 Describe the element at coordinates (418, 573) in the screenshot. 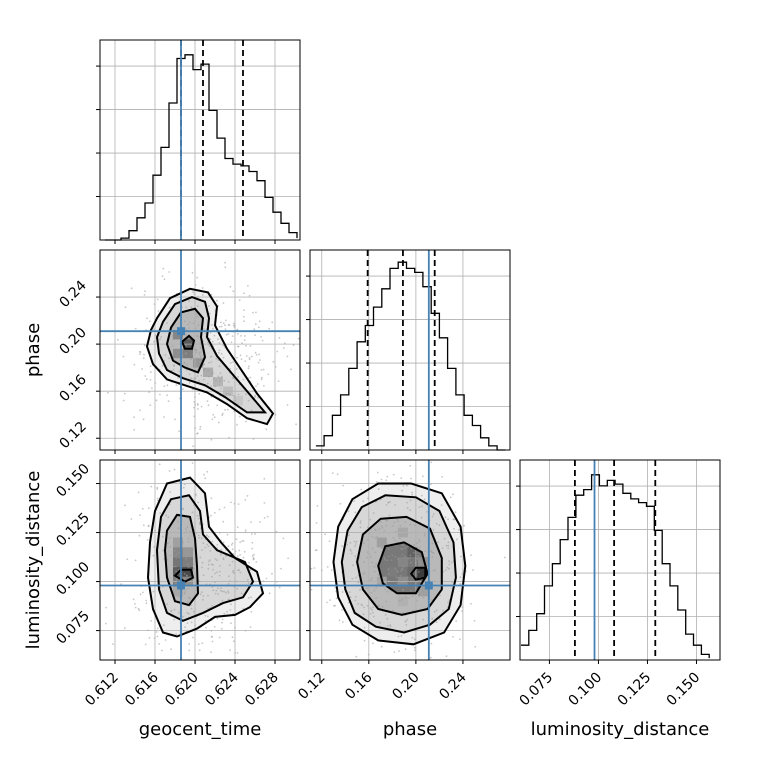

I see `contour-line` at that location.